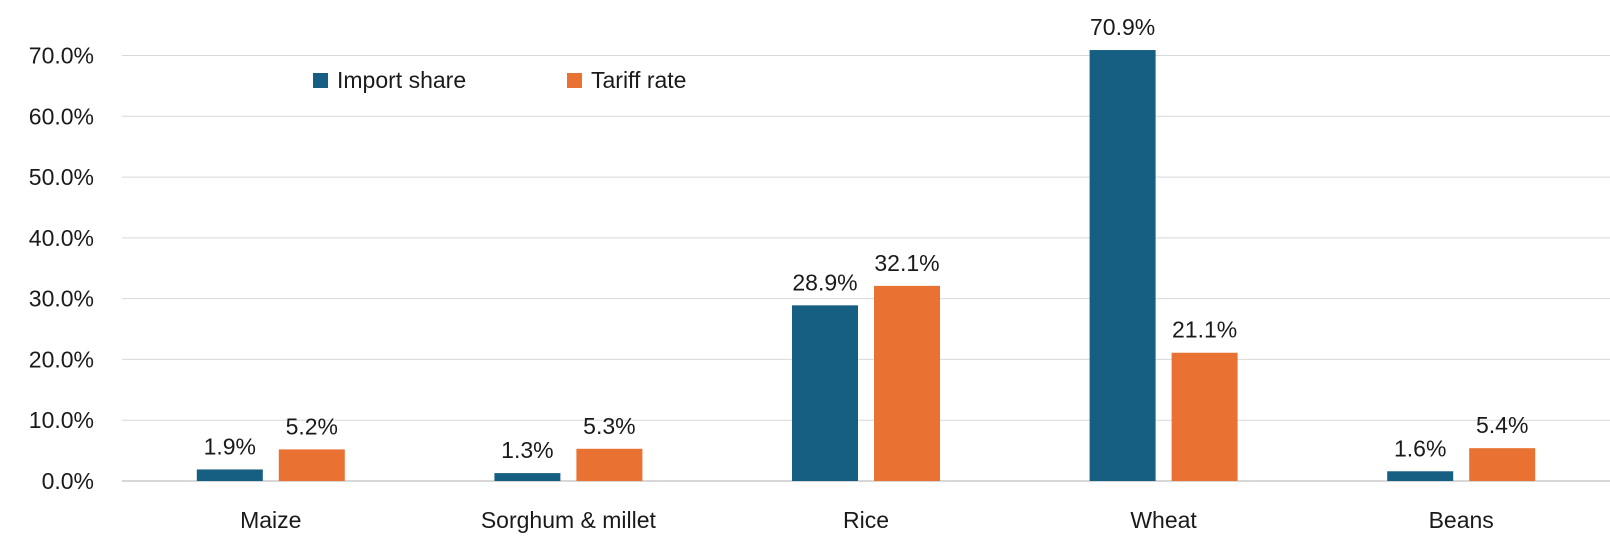  I want to click on x-category-label: Sorghum & millet, so click(569, 520).